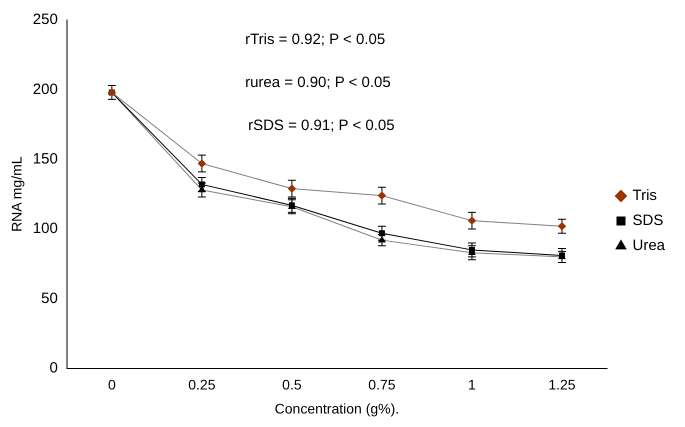  What do you see at coordinates (53, 368) in the screenshot?
I see `y-tick-label: 0` at bounding box center [53, 368].